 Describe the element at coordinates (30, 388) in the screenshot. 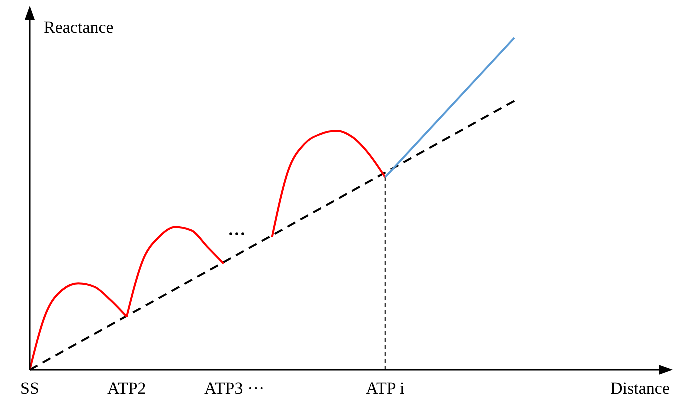

I see `x-tick-label: SS` at that location.